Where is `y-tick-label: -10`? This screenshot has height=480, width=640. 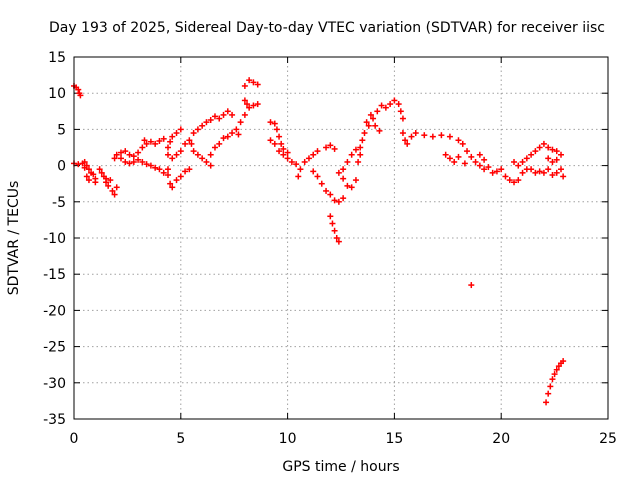 y-tick-label: -10 is located at coordinates (54, 239).